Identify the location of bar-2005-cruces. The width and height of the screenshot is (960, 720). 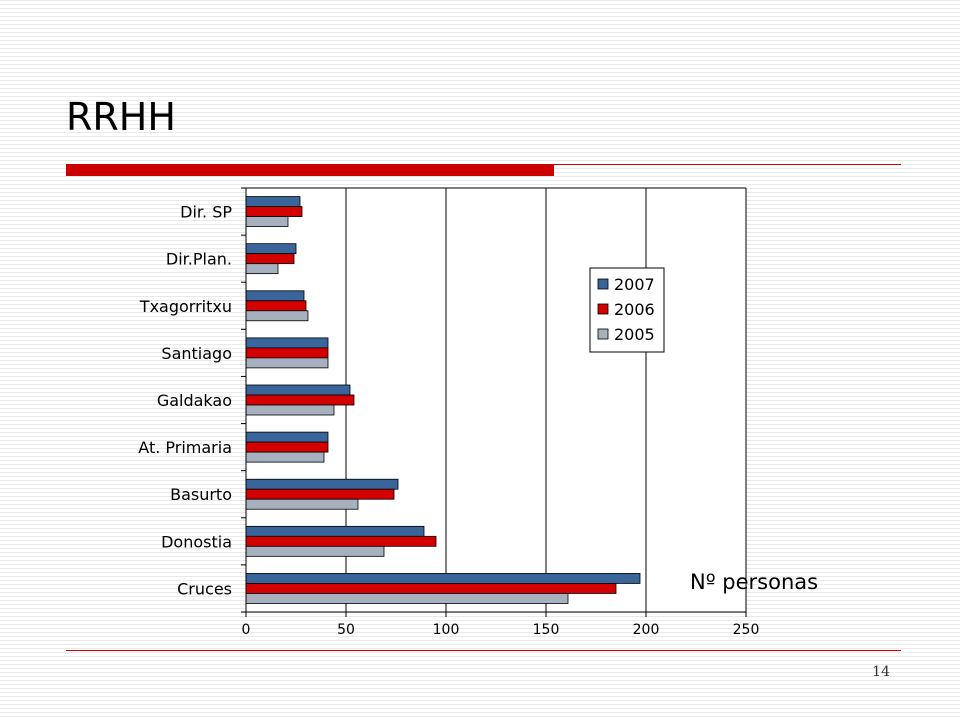
(407, 598).